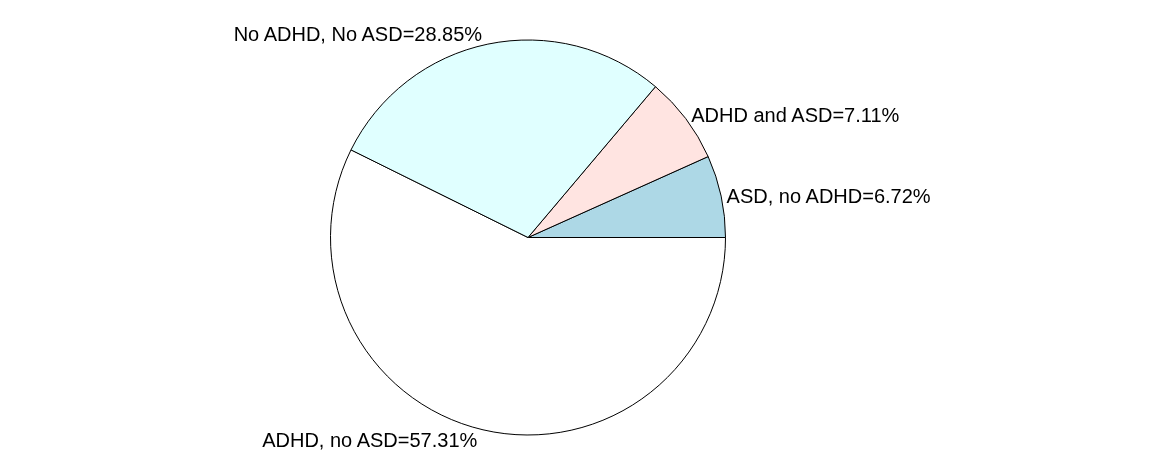  I want to click on slice-label: No ADHD, No ASD=28.85%, so click(358, 33).